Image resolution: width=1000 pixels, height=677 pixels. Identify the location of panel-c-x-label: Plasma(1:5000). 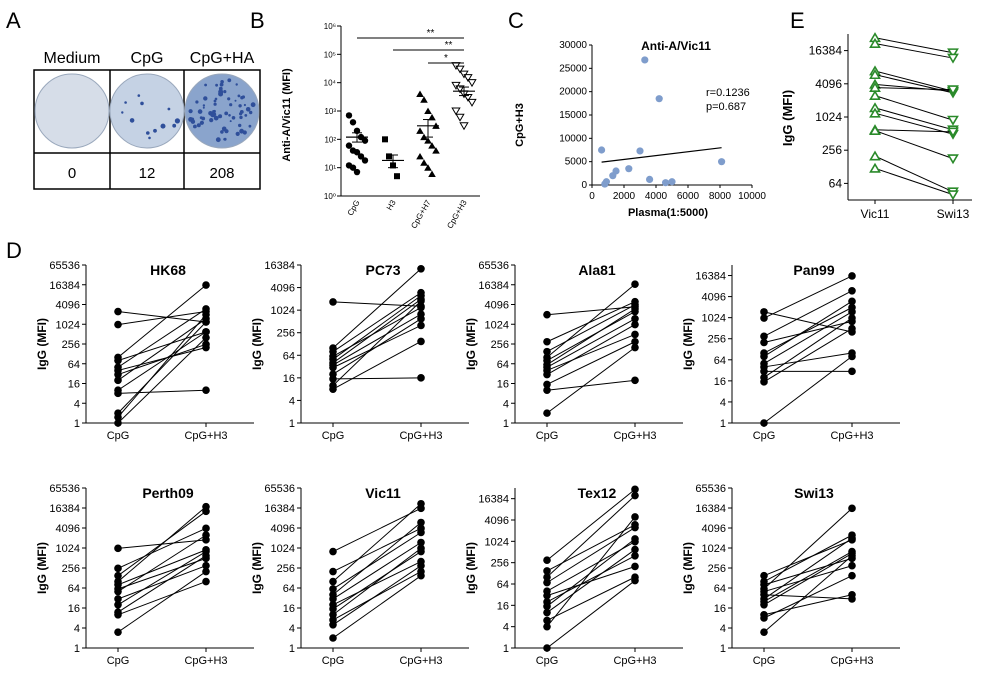
(668, 213).